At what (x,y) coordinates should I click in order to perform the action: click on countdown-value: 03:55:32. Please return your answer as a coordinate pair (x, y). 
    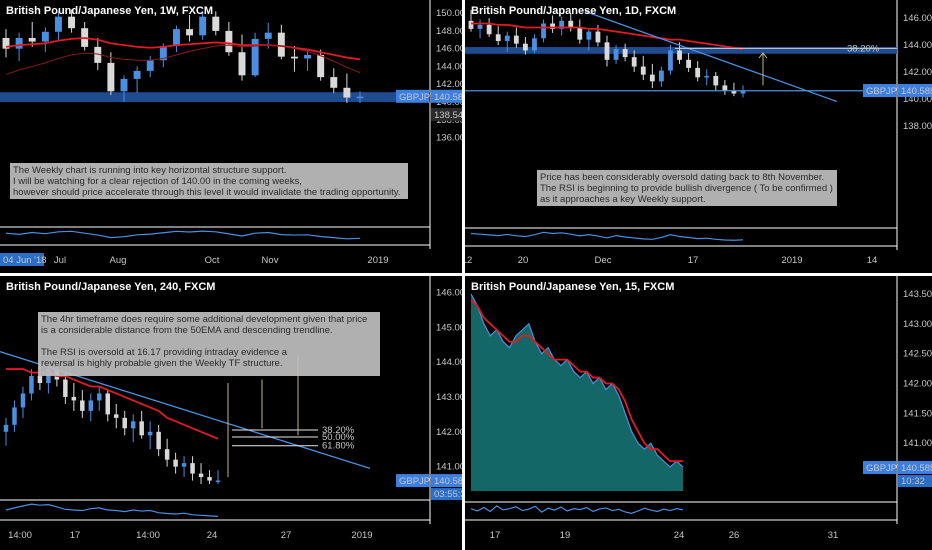
    Looking at the image, I should click on (448, 494).